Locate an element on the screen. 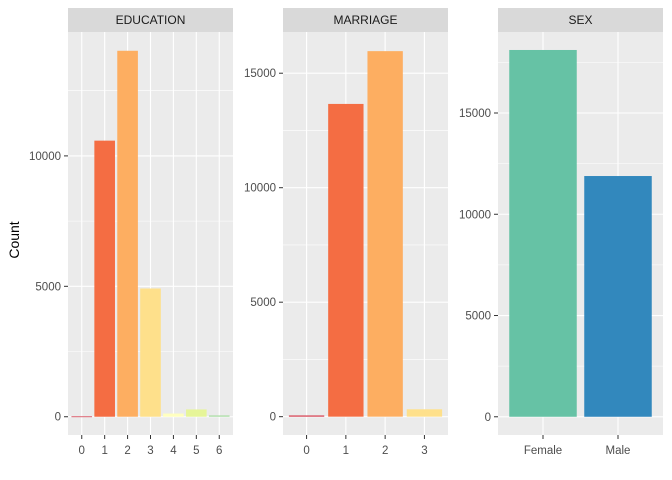 Image resolution: width=672 pixels, height=480 pixels. x-tick-label: 4 is located at coordinates (173, 451).